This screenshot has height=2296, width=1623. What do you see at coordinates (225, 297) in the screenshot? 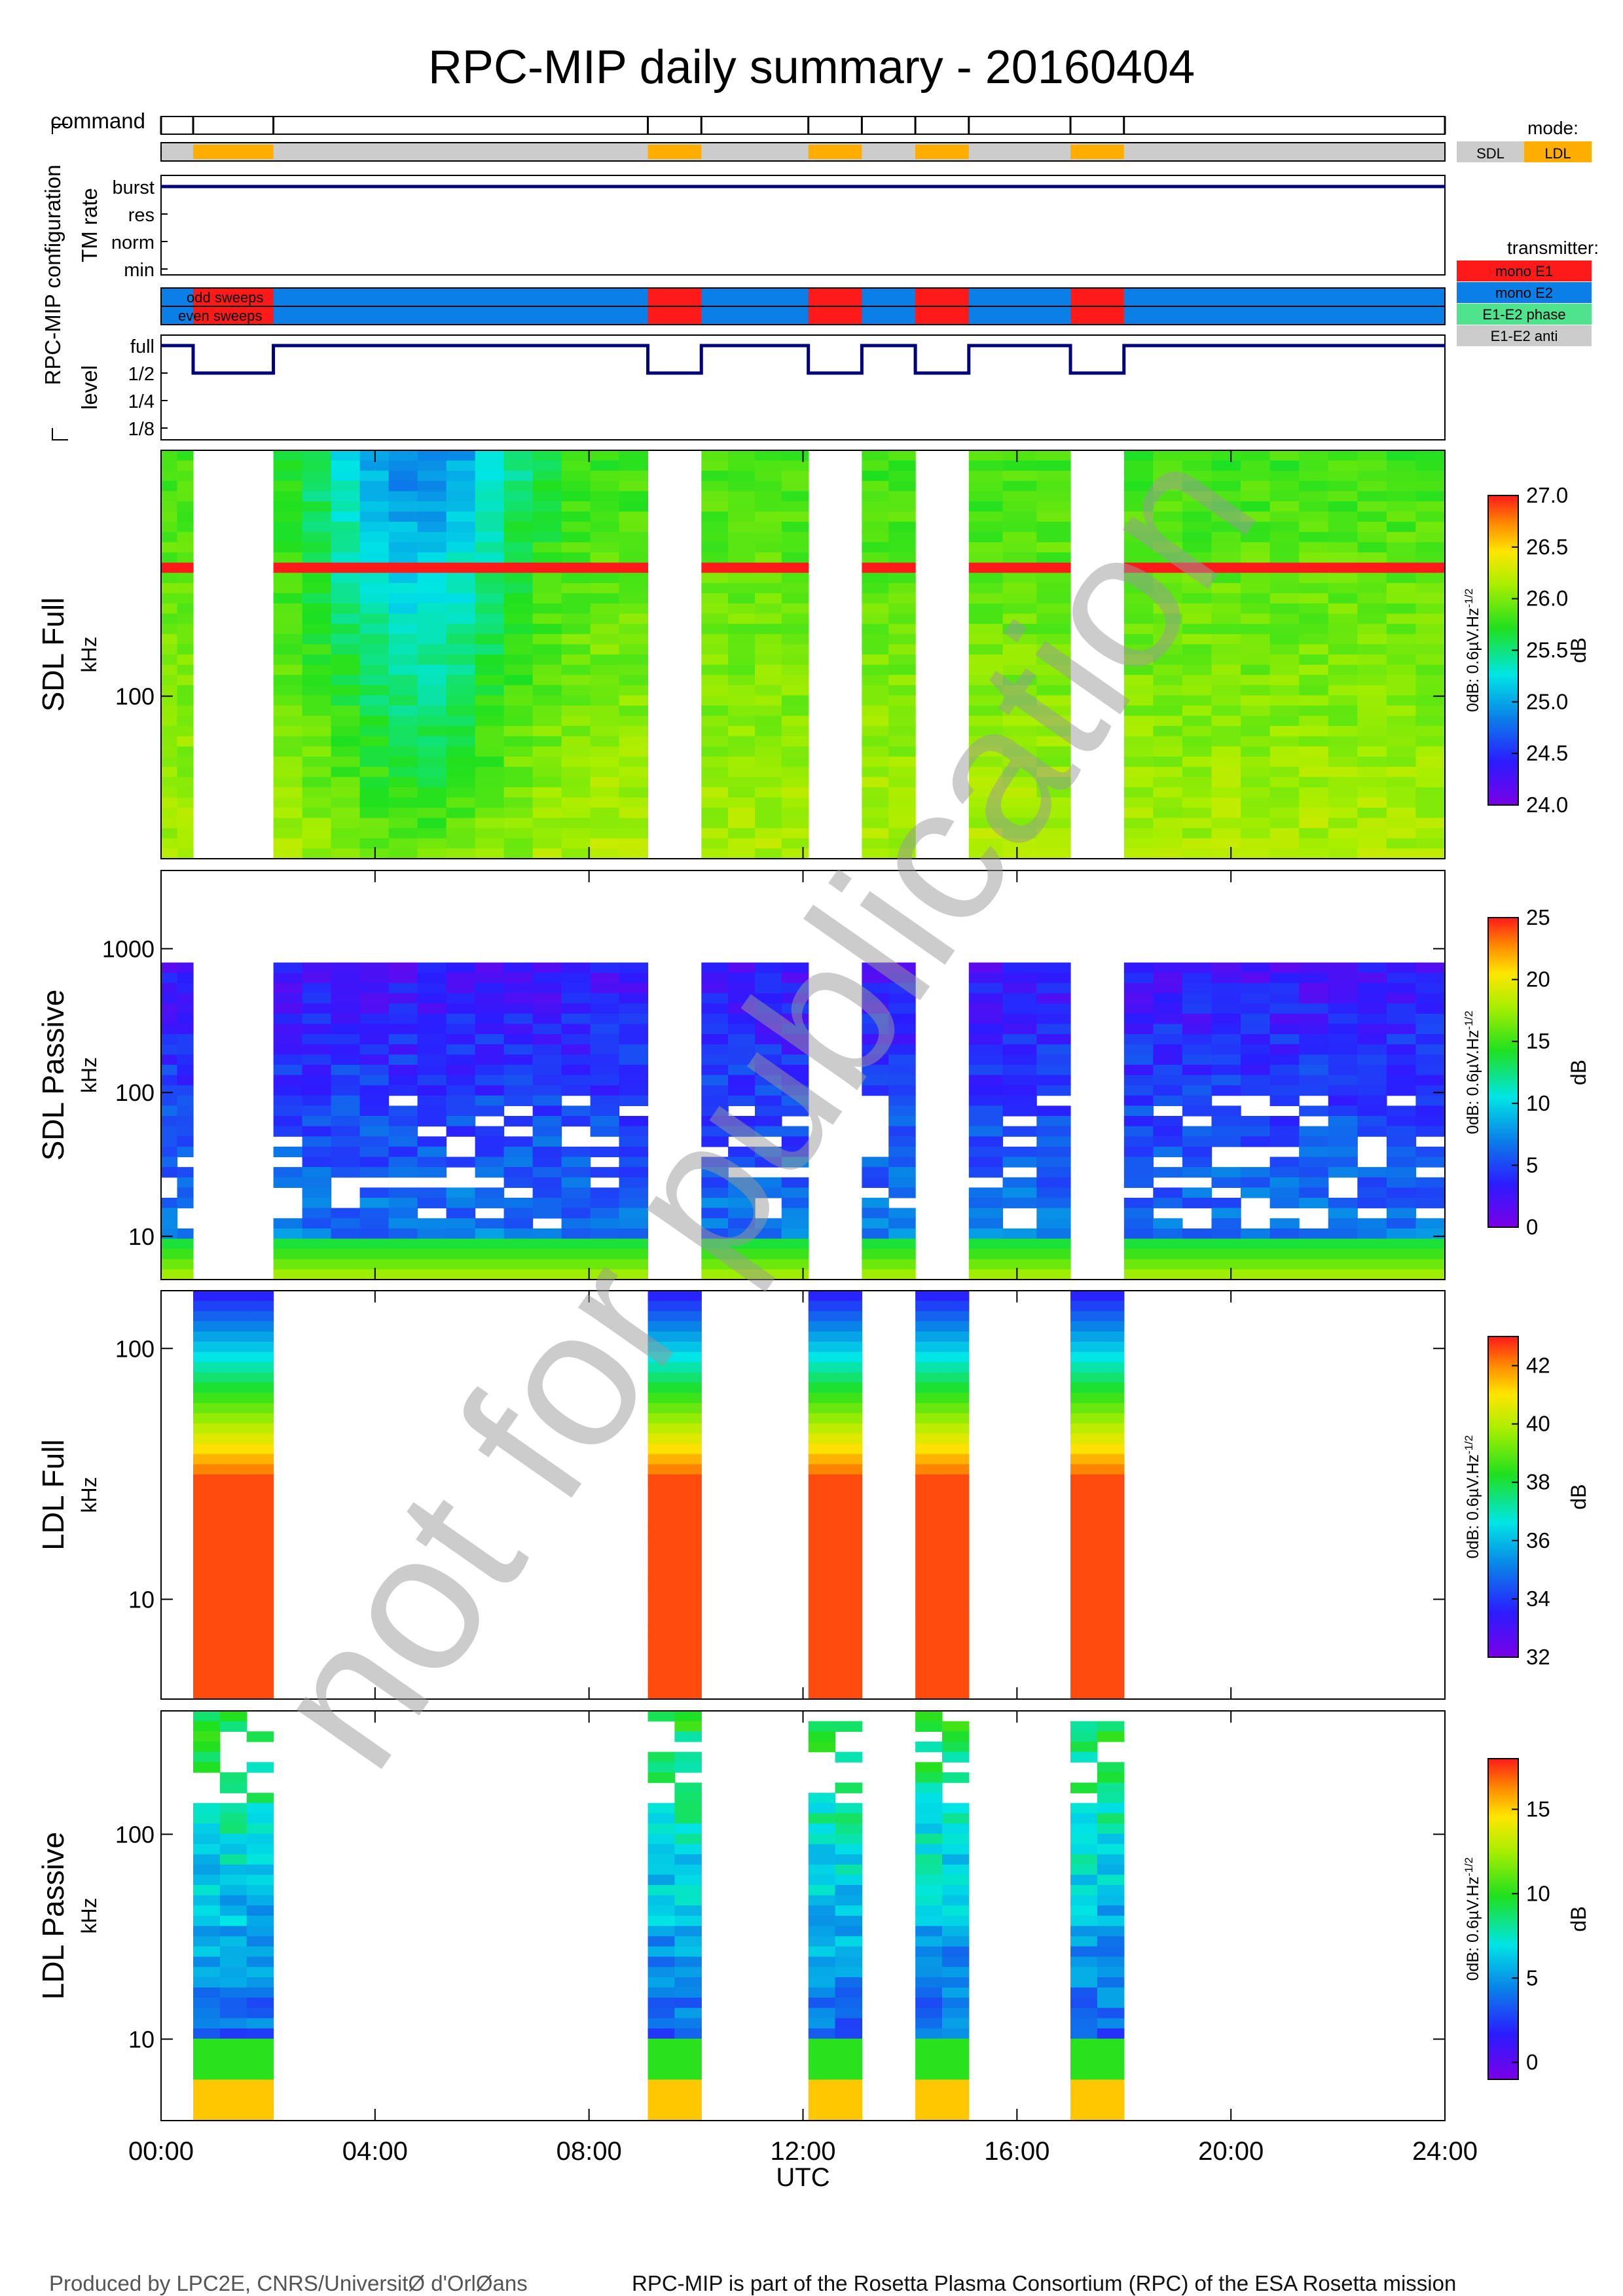
I see `odd-sweeps-label: odd sweeps` at bounding box center [225, 297].